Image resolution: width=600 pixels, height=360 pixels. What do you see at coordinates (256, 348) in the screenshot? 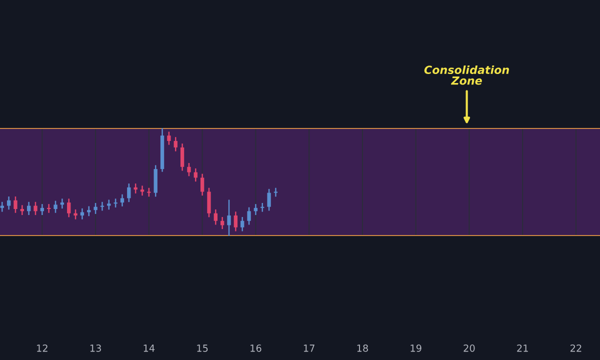
I see `x-tick-label: 16` at bounding box center [256, 348].